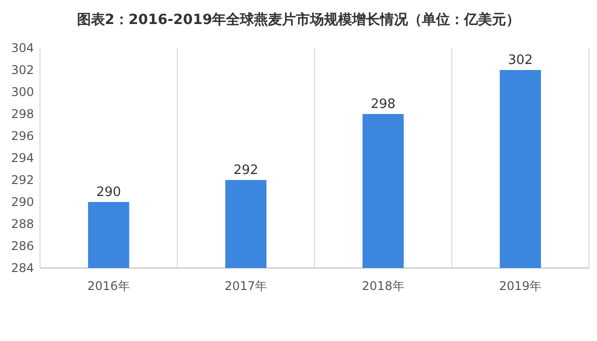 The height and width of the screenshot is (341, 597). Describe the element at coordinates (22, 158) in the screenshot. I see `y-tick-label: 294` at that location.